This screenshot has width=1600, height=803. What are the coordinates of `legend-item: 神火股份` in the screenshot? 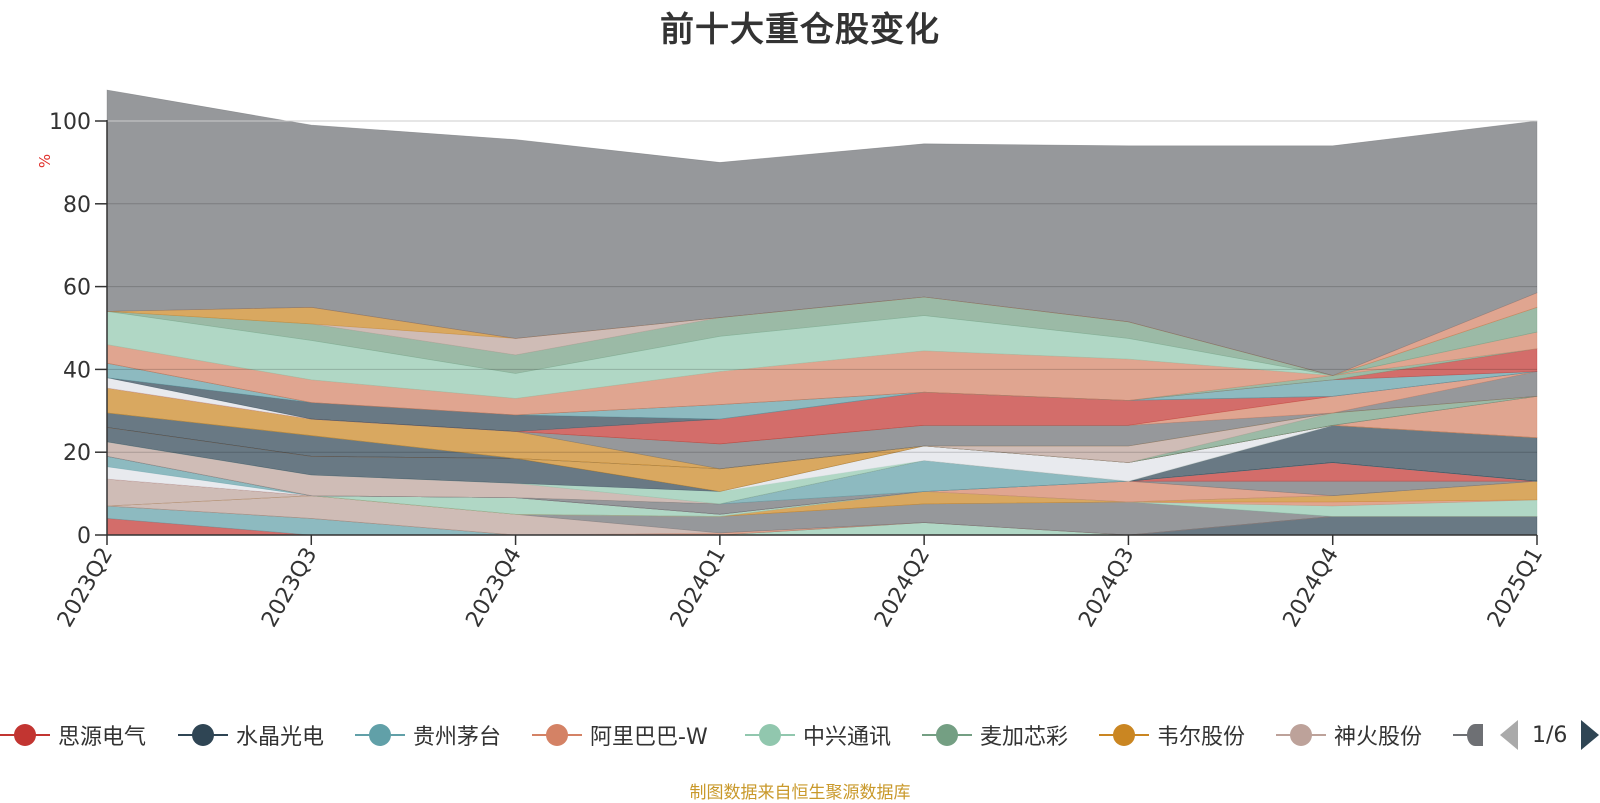 It's located at (1349, 735).